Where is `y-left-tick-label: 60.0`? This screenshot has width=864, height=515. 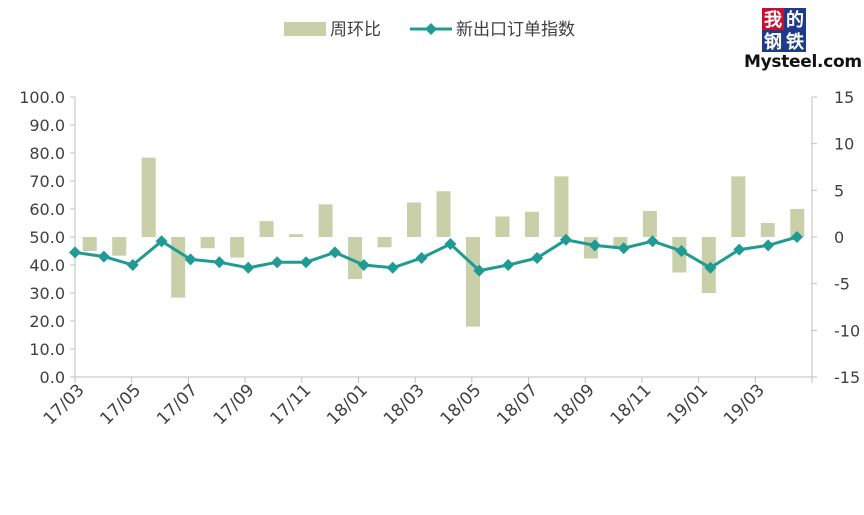
y-left-tick-label: 60.0 is located at coordinates (47, 209).